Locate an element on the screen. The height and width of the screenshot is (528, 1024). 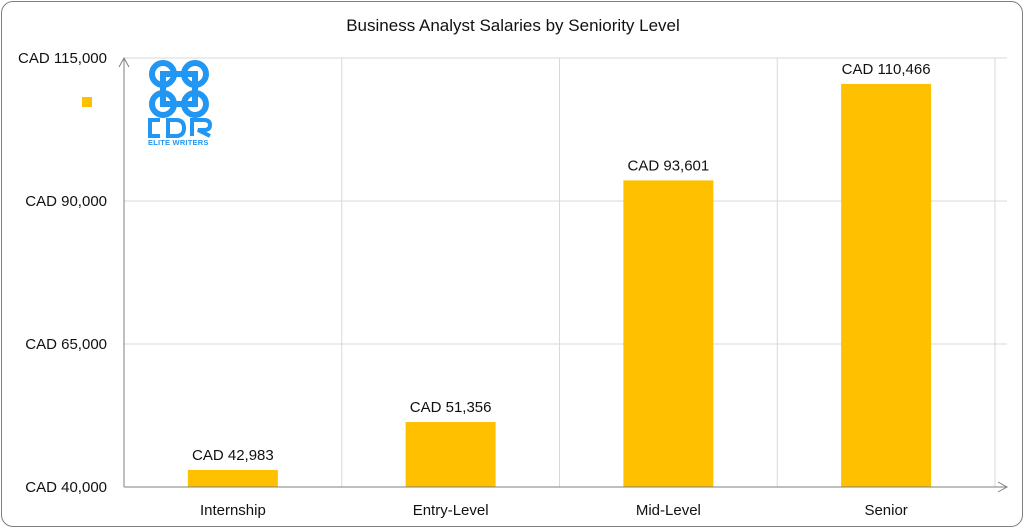
cdr-logo is located at coordinates (180, 99).